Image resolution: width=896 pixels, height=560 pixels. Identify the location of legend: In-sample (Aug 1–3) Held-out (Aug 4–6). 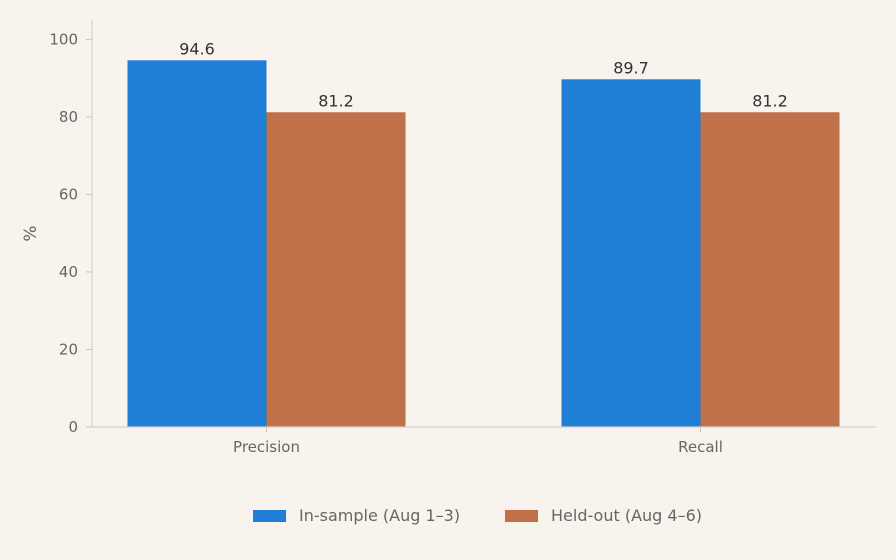
(477, 515).